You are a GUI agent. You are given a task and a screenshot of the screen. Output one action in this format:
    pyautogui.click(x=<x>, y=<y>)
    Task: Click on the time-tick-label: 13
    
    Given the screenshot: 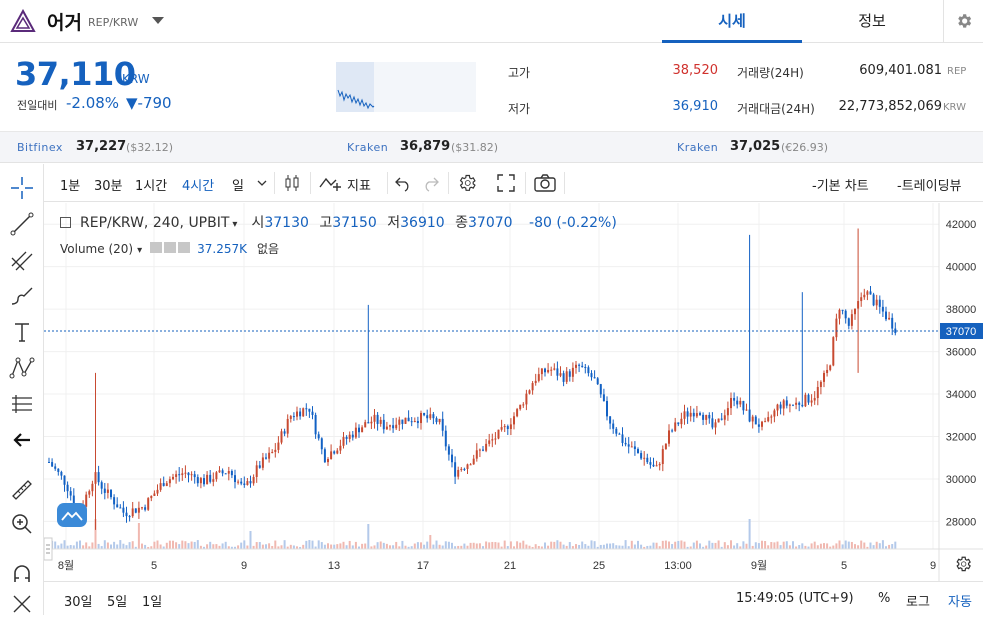 What is the action you would take?
    pyautogui.click(x=334, y=566)
    